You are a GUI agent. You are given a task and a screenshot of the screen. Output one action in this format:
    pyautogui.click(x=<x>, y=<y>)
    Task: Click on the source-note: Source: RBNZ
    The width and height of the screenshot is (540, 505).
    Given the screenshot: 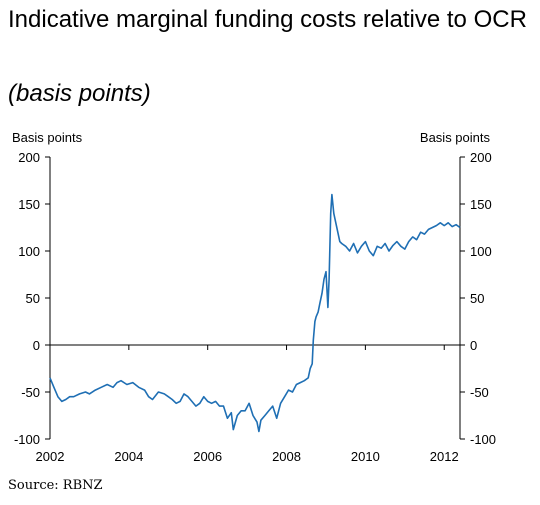 What is the action you would take?
    pyautogui.click(x=55, y=485)
    